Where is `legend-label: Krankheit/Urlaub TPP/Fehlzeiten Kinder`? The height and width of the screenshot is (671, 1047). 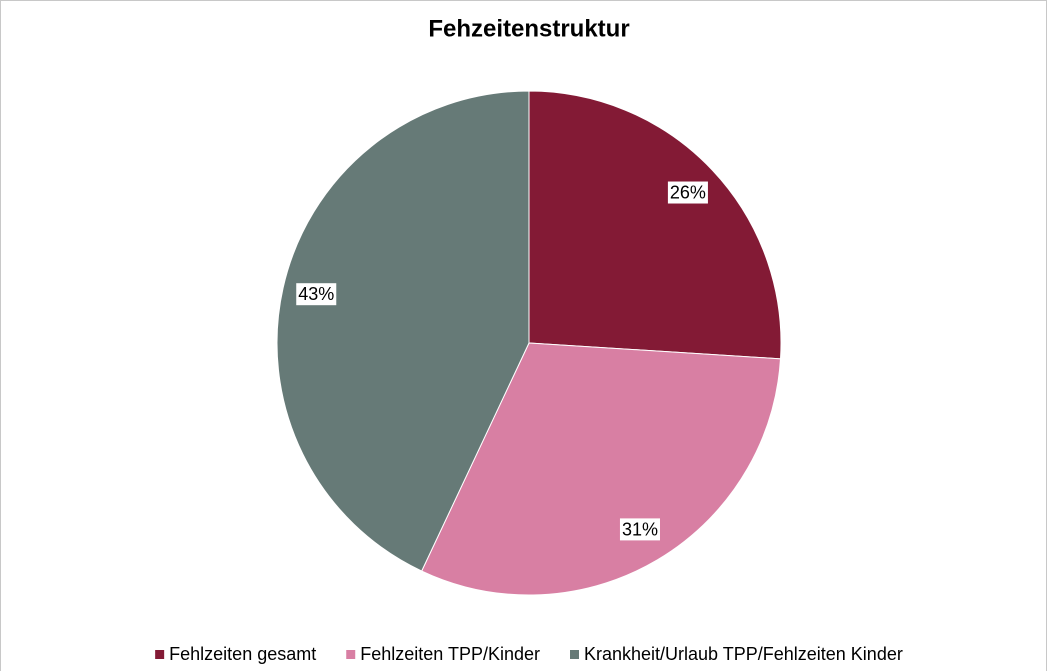 legend-label: Krankheit/Urlaub TPP/Fehlzeiten Kinder is located at coordinates (743, 654).